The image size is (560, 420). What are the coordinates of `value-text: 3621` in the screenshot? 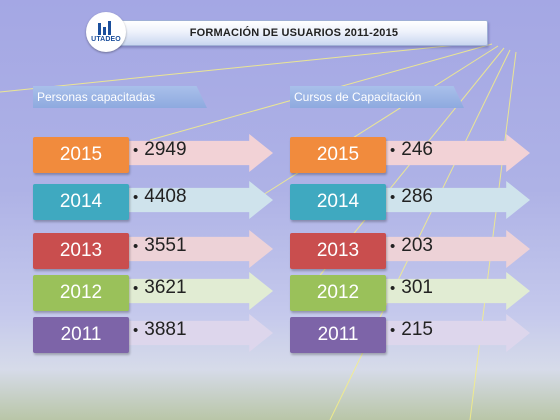 It's located at (165, 287).